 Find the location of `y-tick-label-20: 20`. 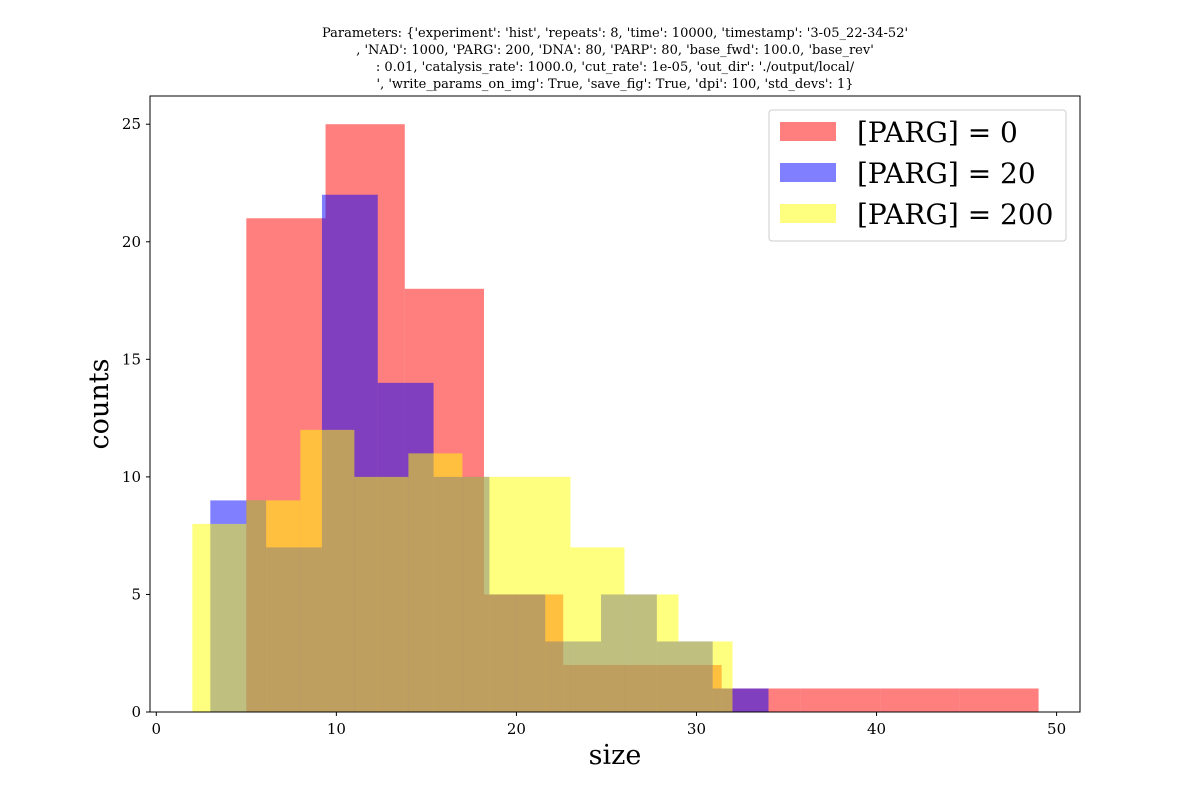

y-tick-label-20: 20 is located at coordinates (131, 242).